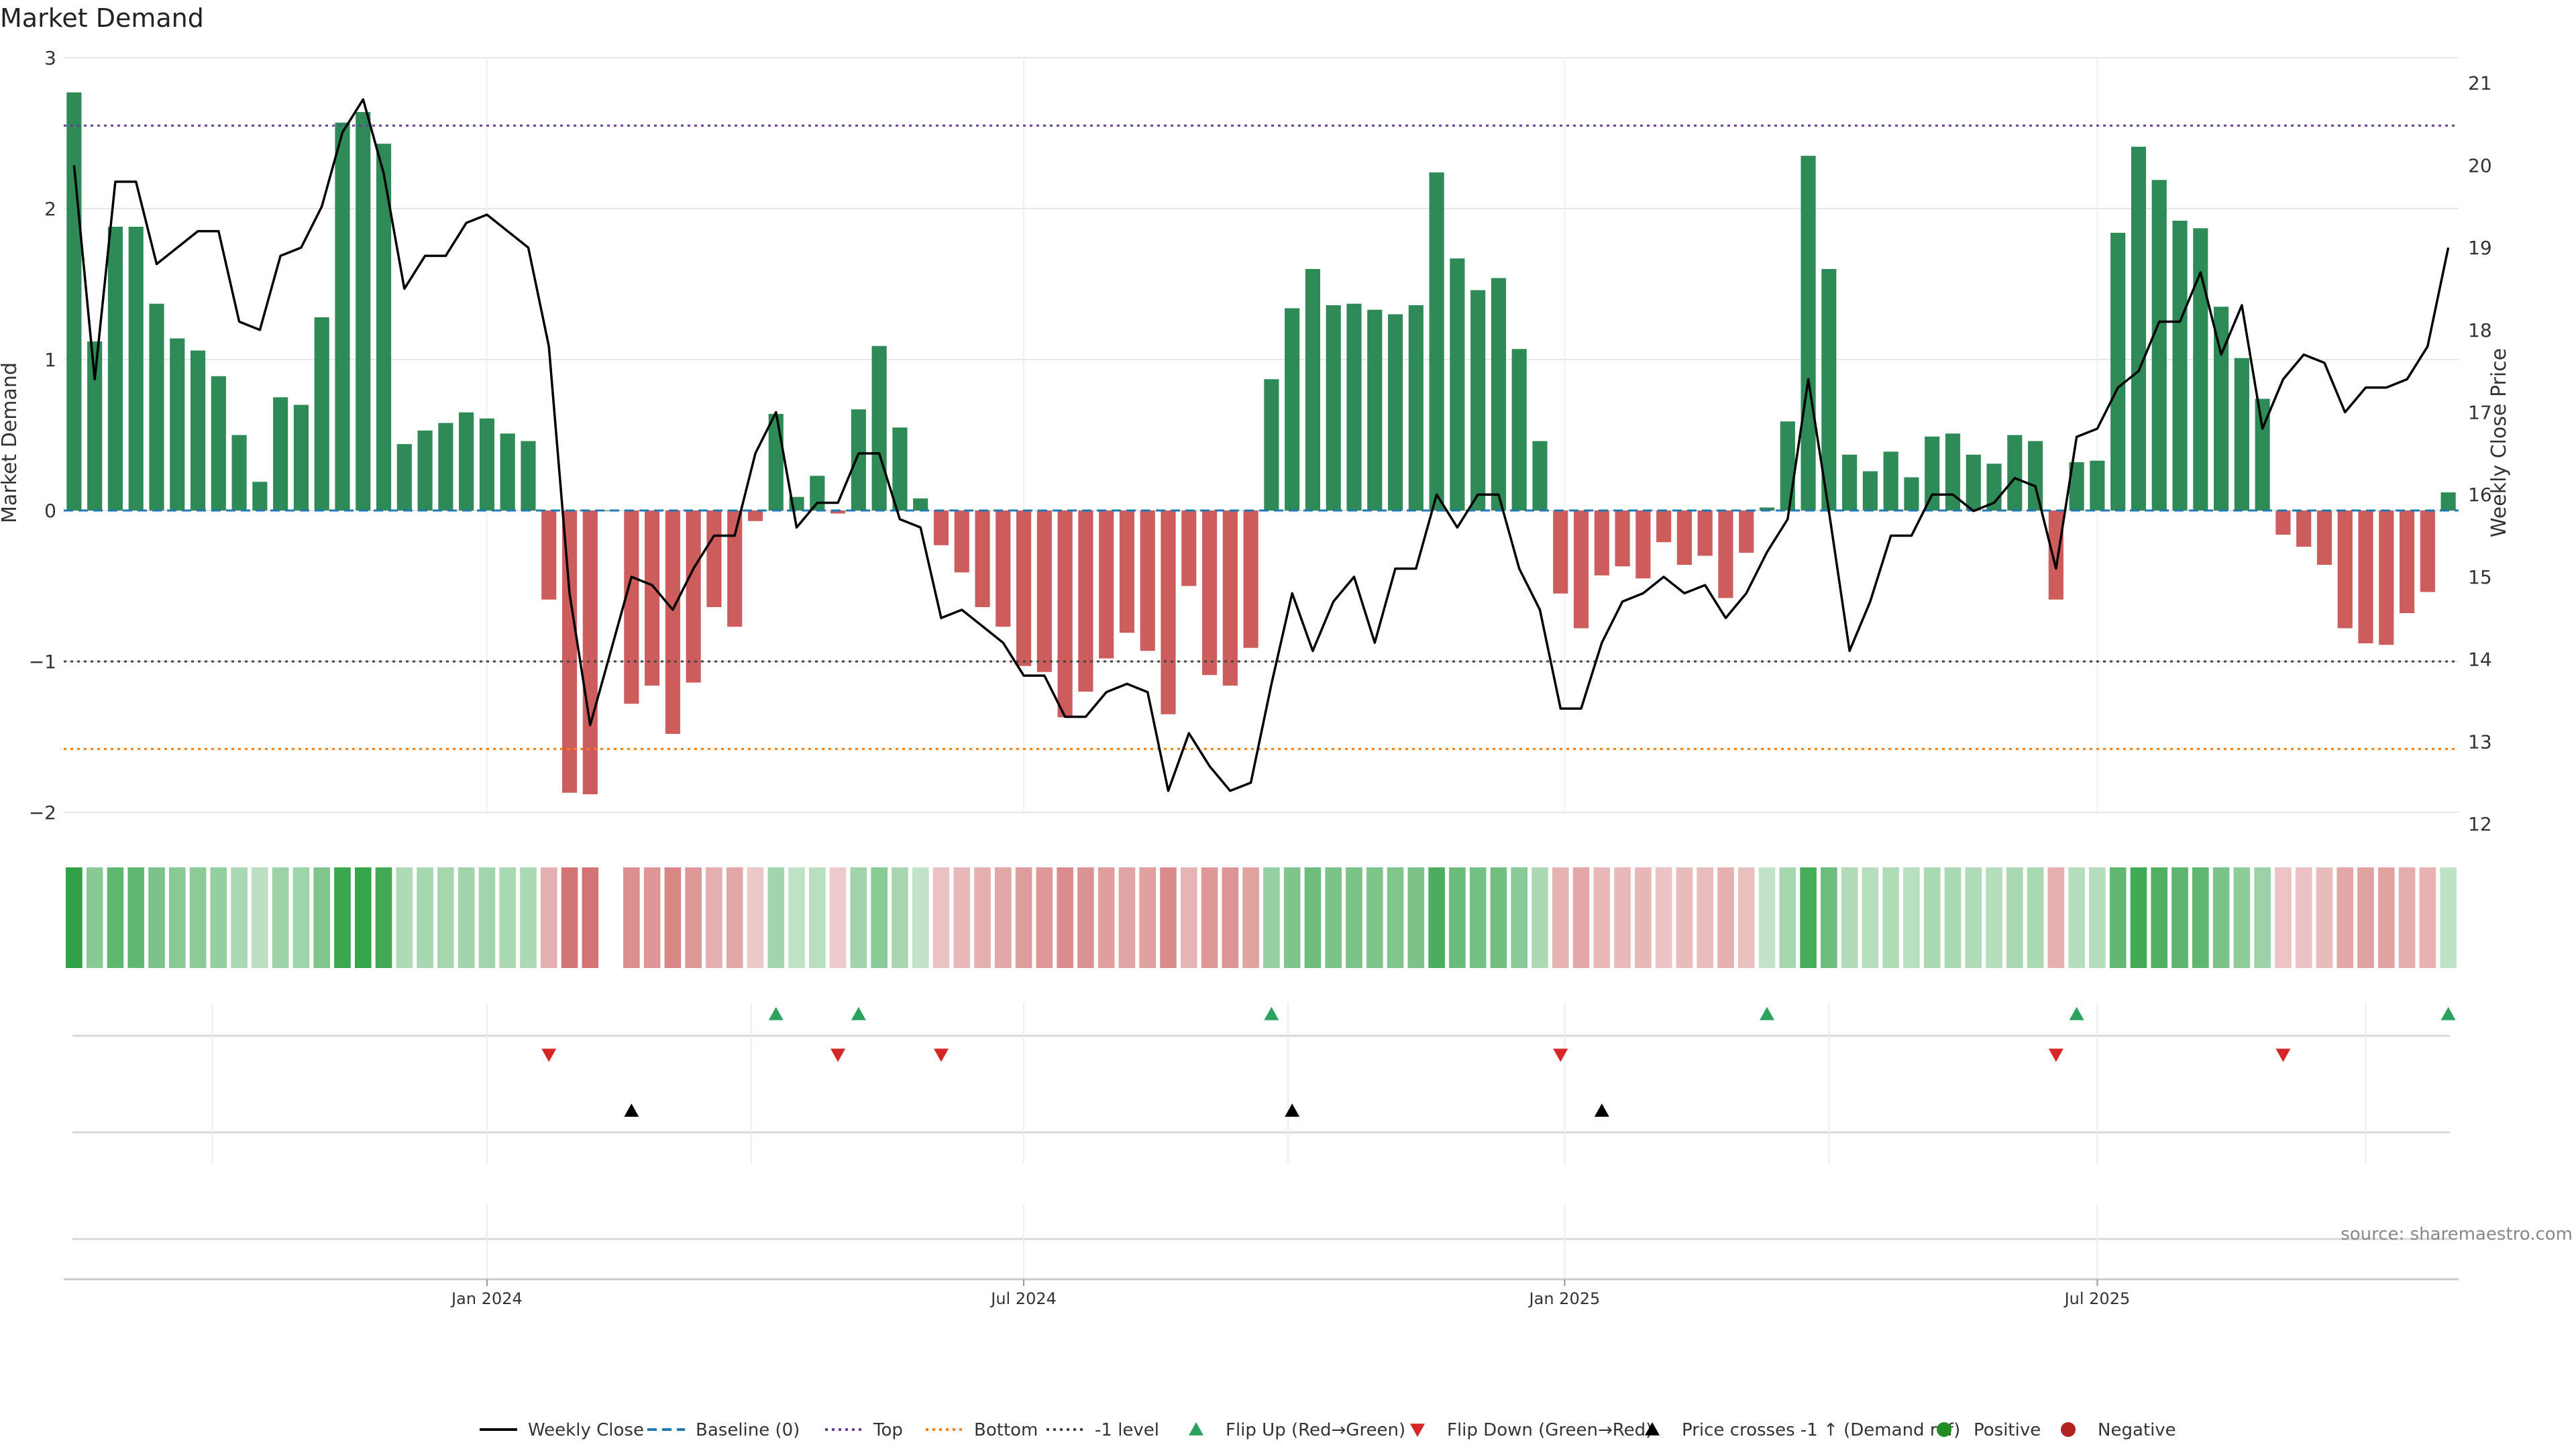 The image size is (2576, 1449). What do you see at coordinates (1560, 1055) in the screenshot?
I see `flip-down-marker` at bounding box center [1560, 1055].